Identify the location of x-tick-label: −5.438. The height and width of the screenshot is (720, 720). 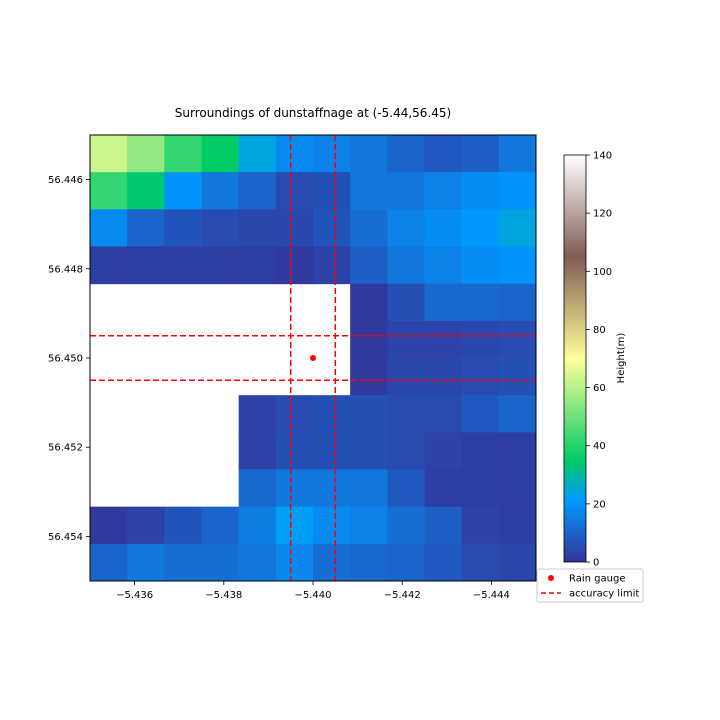
(223, 595).